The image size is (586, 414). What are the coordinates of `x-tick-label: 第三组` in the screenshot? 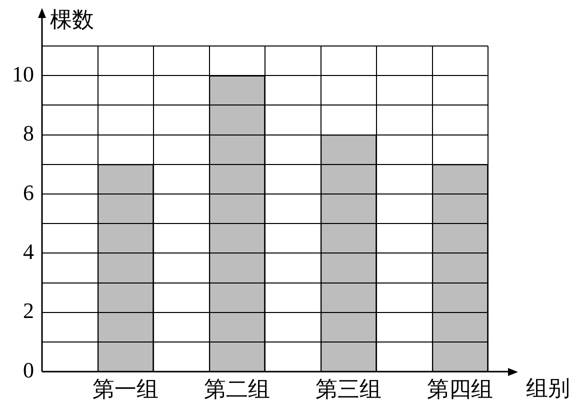 It's located at (349, 389).